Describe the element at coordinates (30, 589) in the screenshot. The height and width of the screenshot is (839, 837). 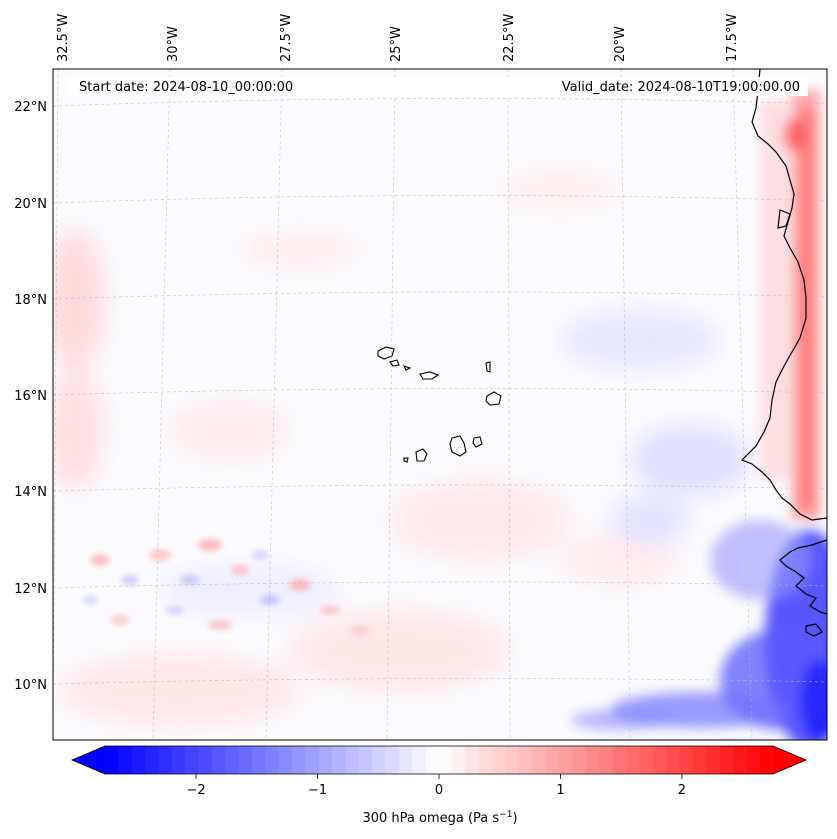
I see `lat-label: 12°N` at that location.